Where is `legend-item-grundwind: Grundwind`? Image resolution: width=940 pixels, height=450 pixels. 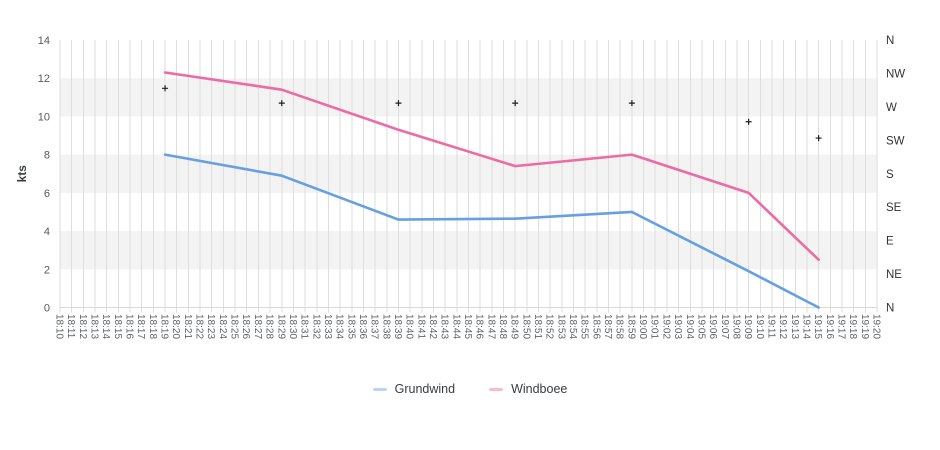
legend-item-grundwind: Grundwind is located at coordinates (413, 389).